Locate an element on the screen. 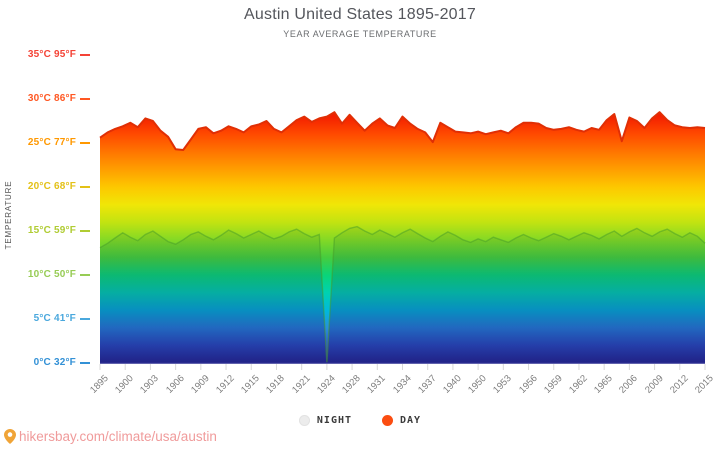 The width and height of the screenshot is (720, 450). y-axis-label: 20°C 68°F is located at coordinates (51, 186).